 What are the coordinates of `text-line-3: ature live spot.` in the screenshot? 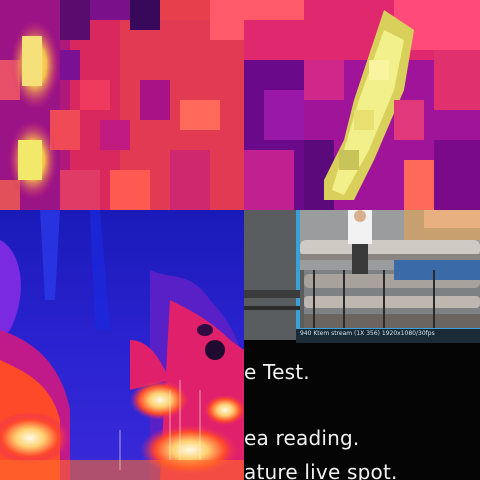 It's located at (321, 470).